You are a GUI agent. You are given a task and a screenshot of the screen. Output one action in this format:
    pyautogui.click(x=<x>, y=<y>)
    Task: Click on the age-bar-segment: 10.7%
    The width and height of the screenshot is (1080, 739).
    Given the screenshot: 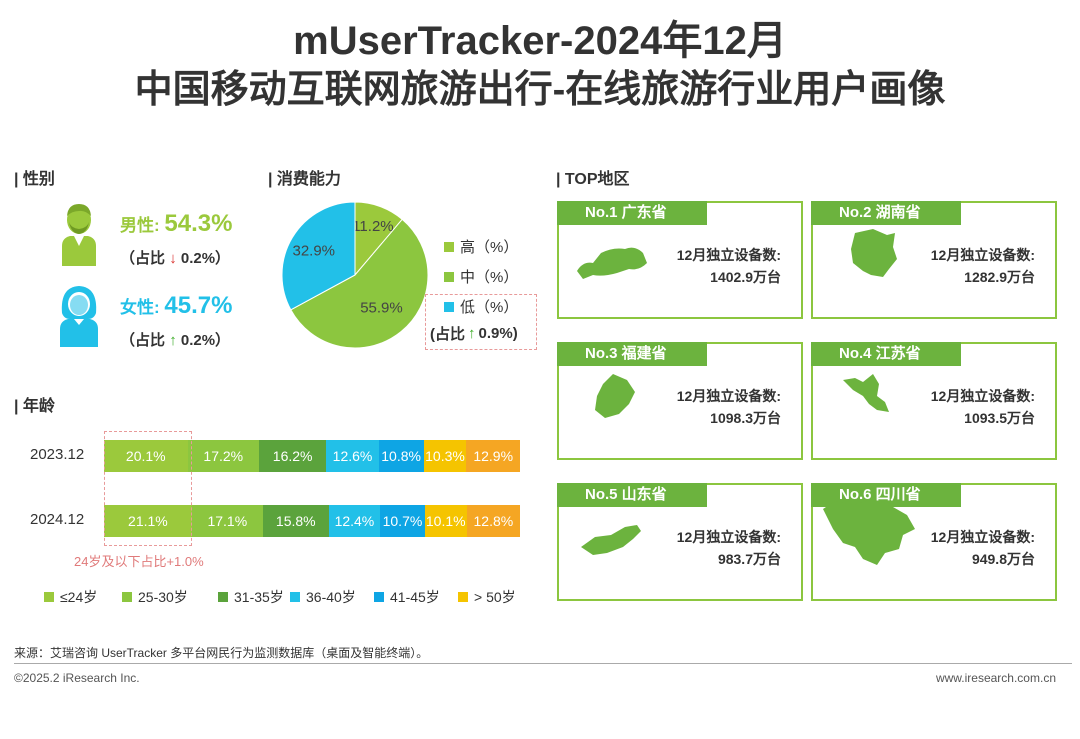 What is the action you would take?
    pyautogui.click(x=402, y=521)
    